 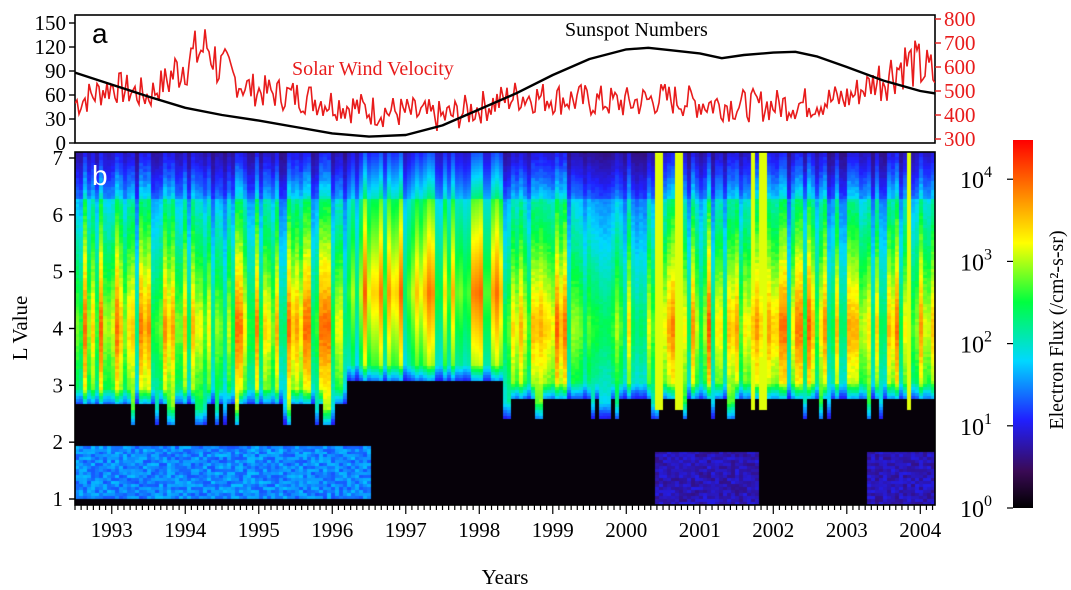 What do you see at coordinates (960, 139) in the screenshot?
I see `solar-wind-tick-label: 300` at bounding box center [960, 139].